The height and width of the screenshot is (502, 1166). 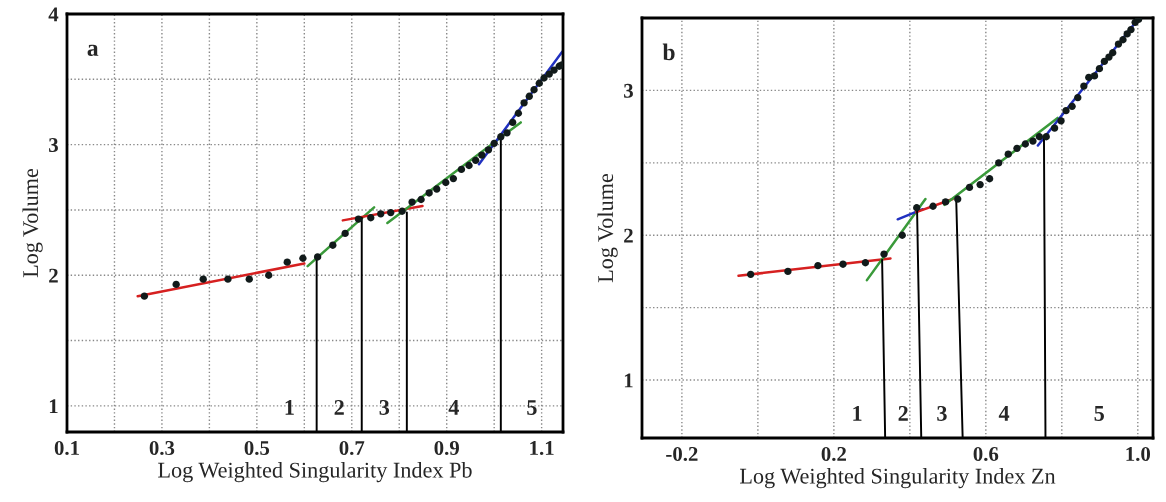 I want to click on annotation: a, so click(x=93, y=50).